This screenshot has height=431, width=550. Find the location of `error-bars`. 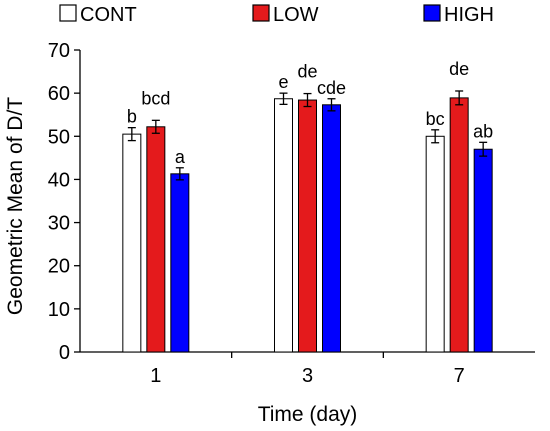

error-bars is located at coordinates (307, 135).